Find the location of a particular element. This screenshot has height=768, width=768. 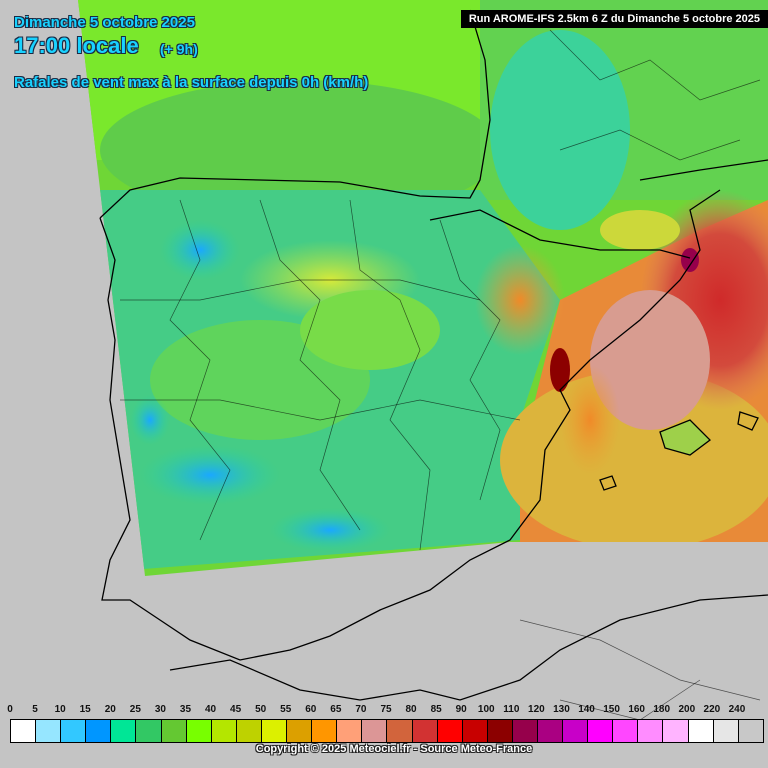

legend-tick: 75 is located at coordinates (386, 709).